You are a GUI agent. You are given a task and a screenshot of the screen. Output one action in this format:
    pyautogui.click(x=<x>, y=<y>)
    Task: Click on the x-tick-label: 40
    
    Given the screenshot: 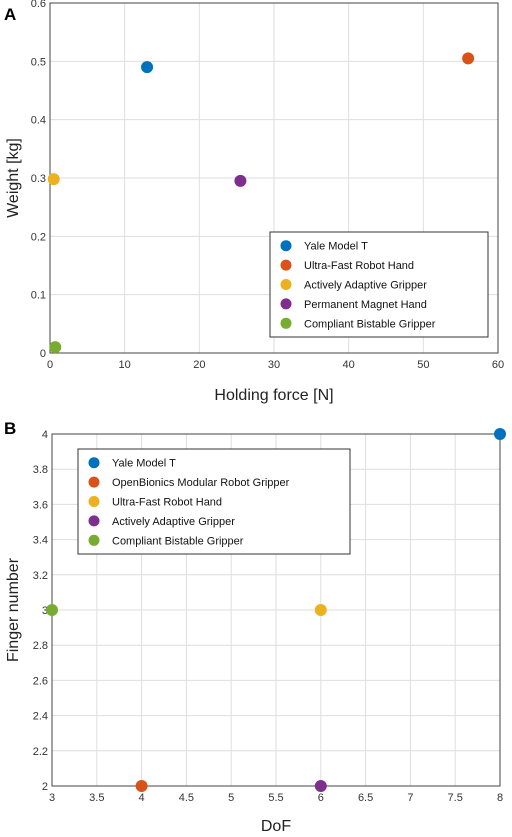 What is the action you would take?
    pyautogui.click(x=349, y=365)
    